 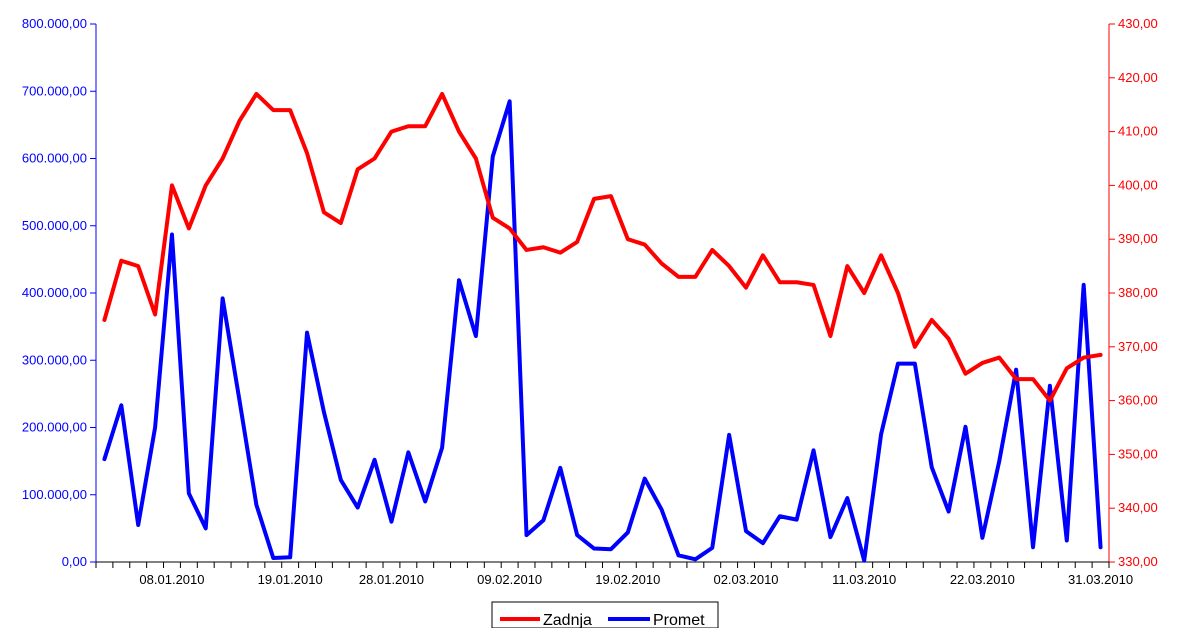 What do you see at coordinates (1100, 579) in the screenshot?
I see `x-tick-label: 31.03.2010` at bounding box center [1100, 579].